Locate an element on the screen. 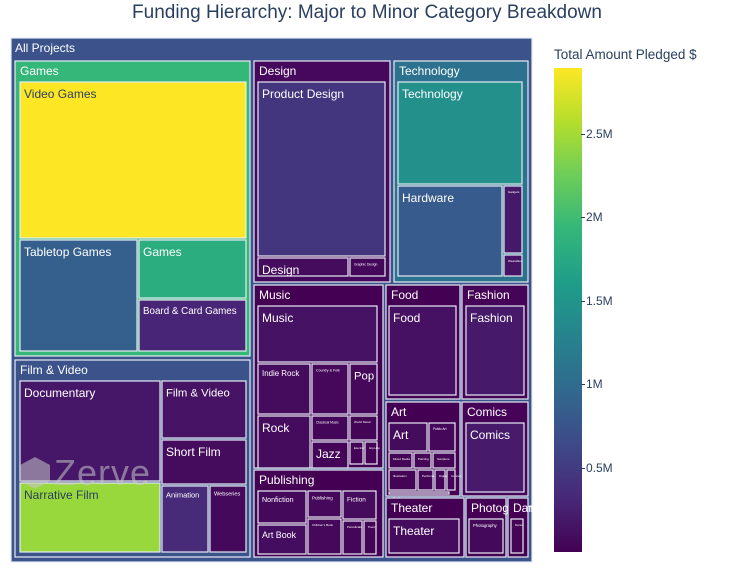 This screenshot has height=573, width=734. colorbar is located at coordinates (568, 310).